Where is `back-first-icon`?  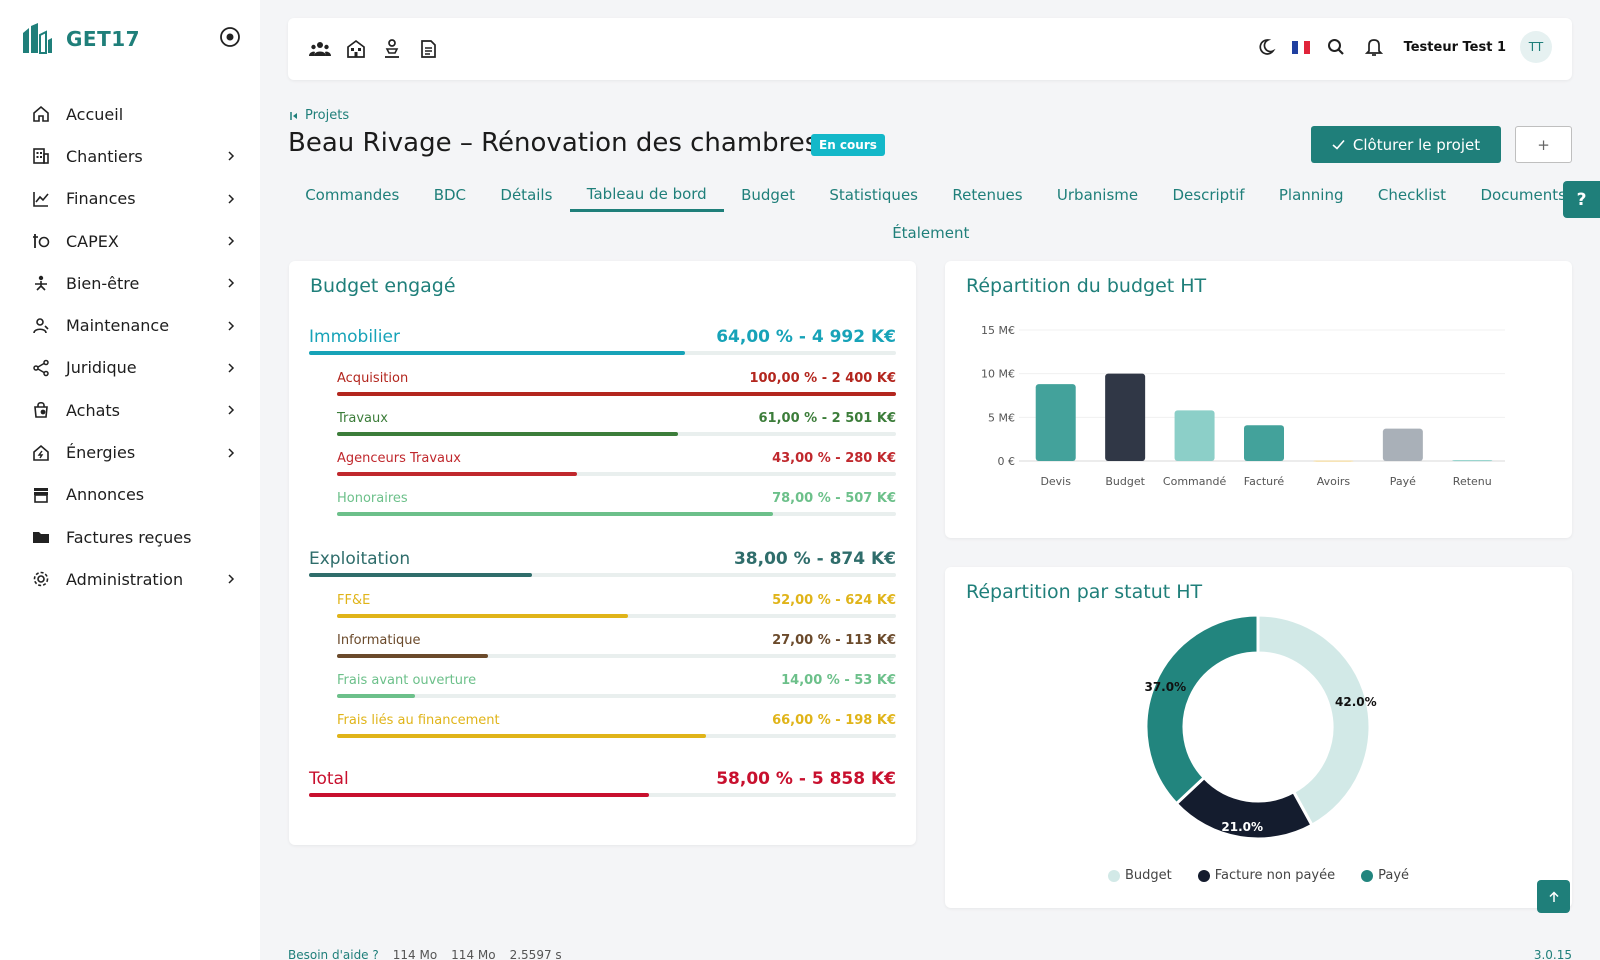 back-first-icon is located at coordinates (293, 115).